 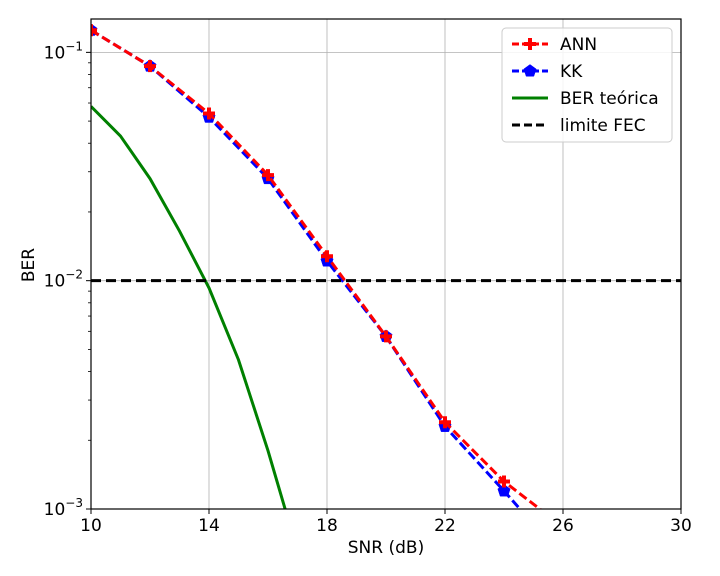 I want to click on x-tick-label: 26, so click(x=563, y=526).